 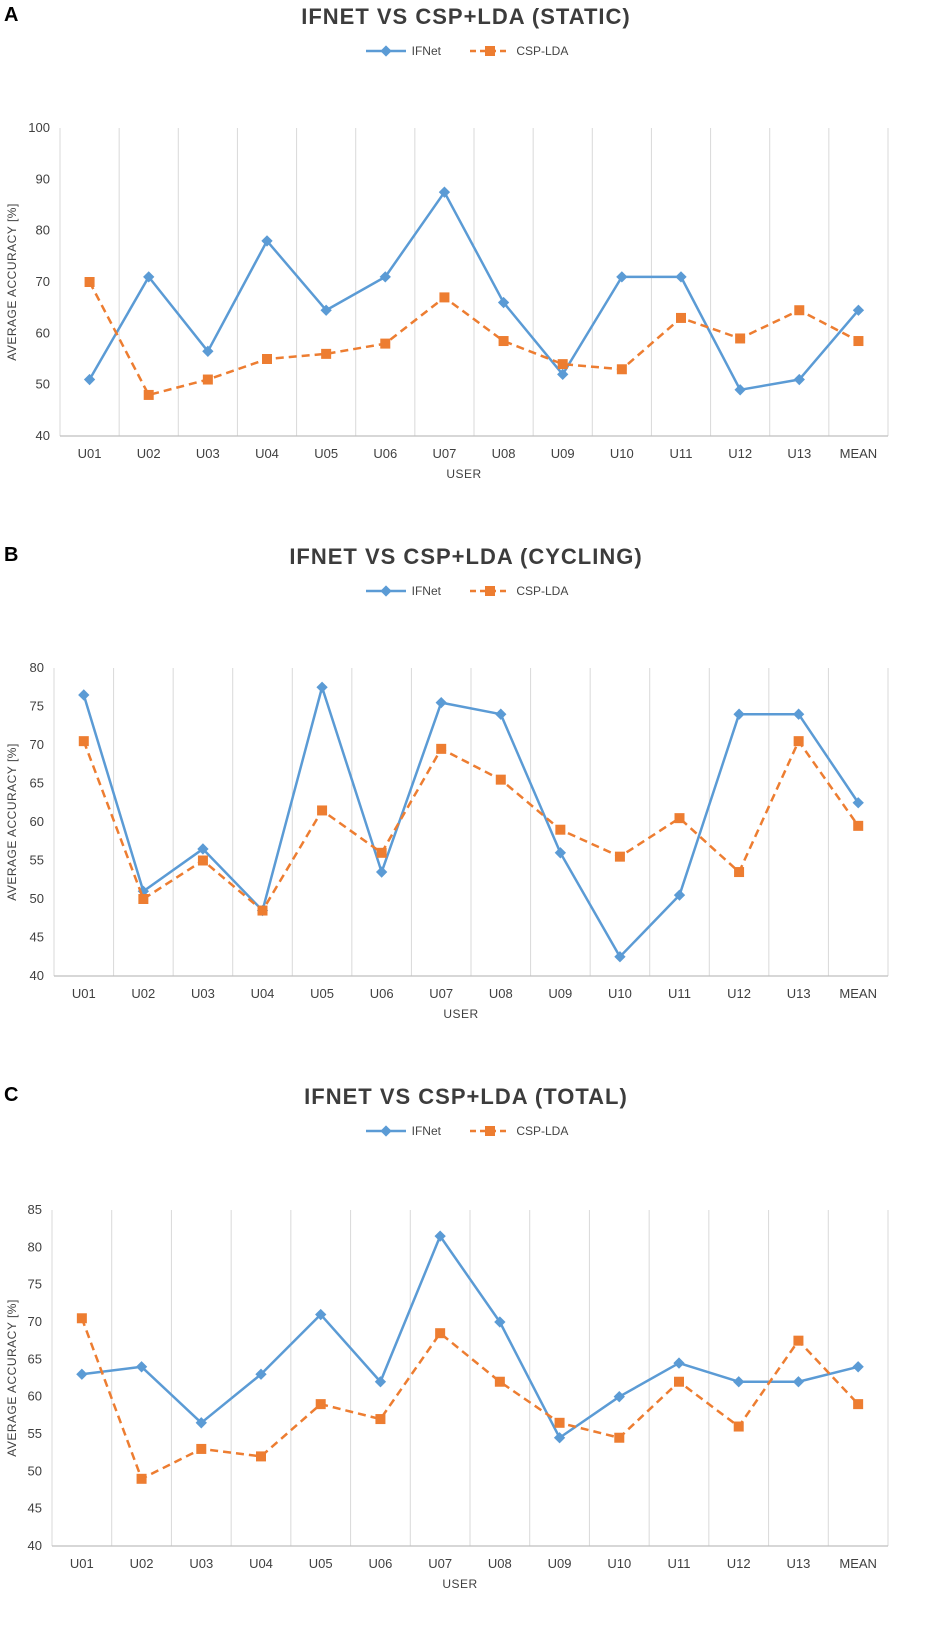 I want to click on chart-title: IFNET VS CSP+LDA (STATIC), so click(x=466, y=16).